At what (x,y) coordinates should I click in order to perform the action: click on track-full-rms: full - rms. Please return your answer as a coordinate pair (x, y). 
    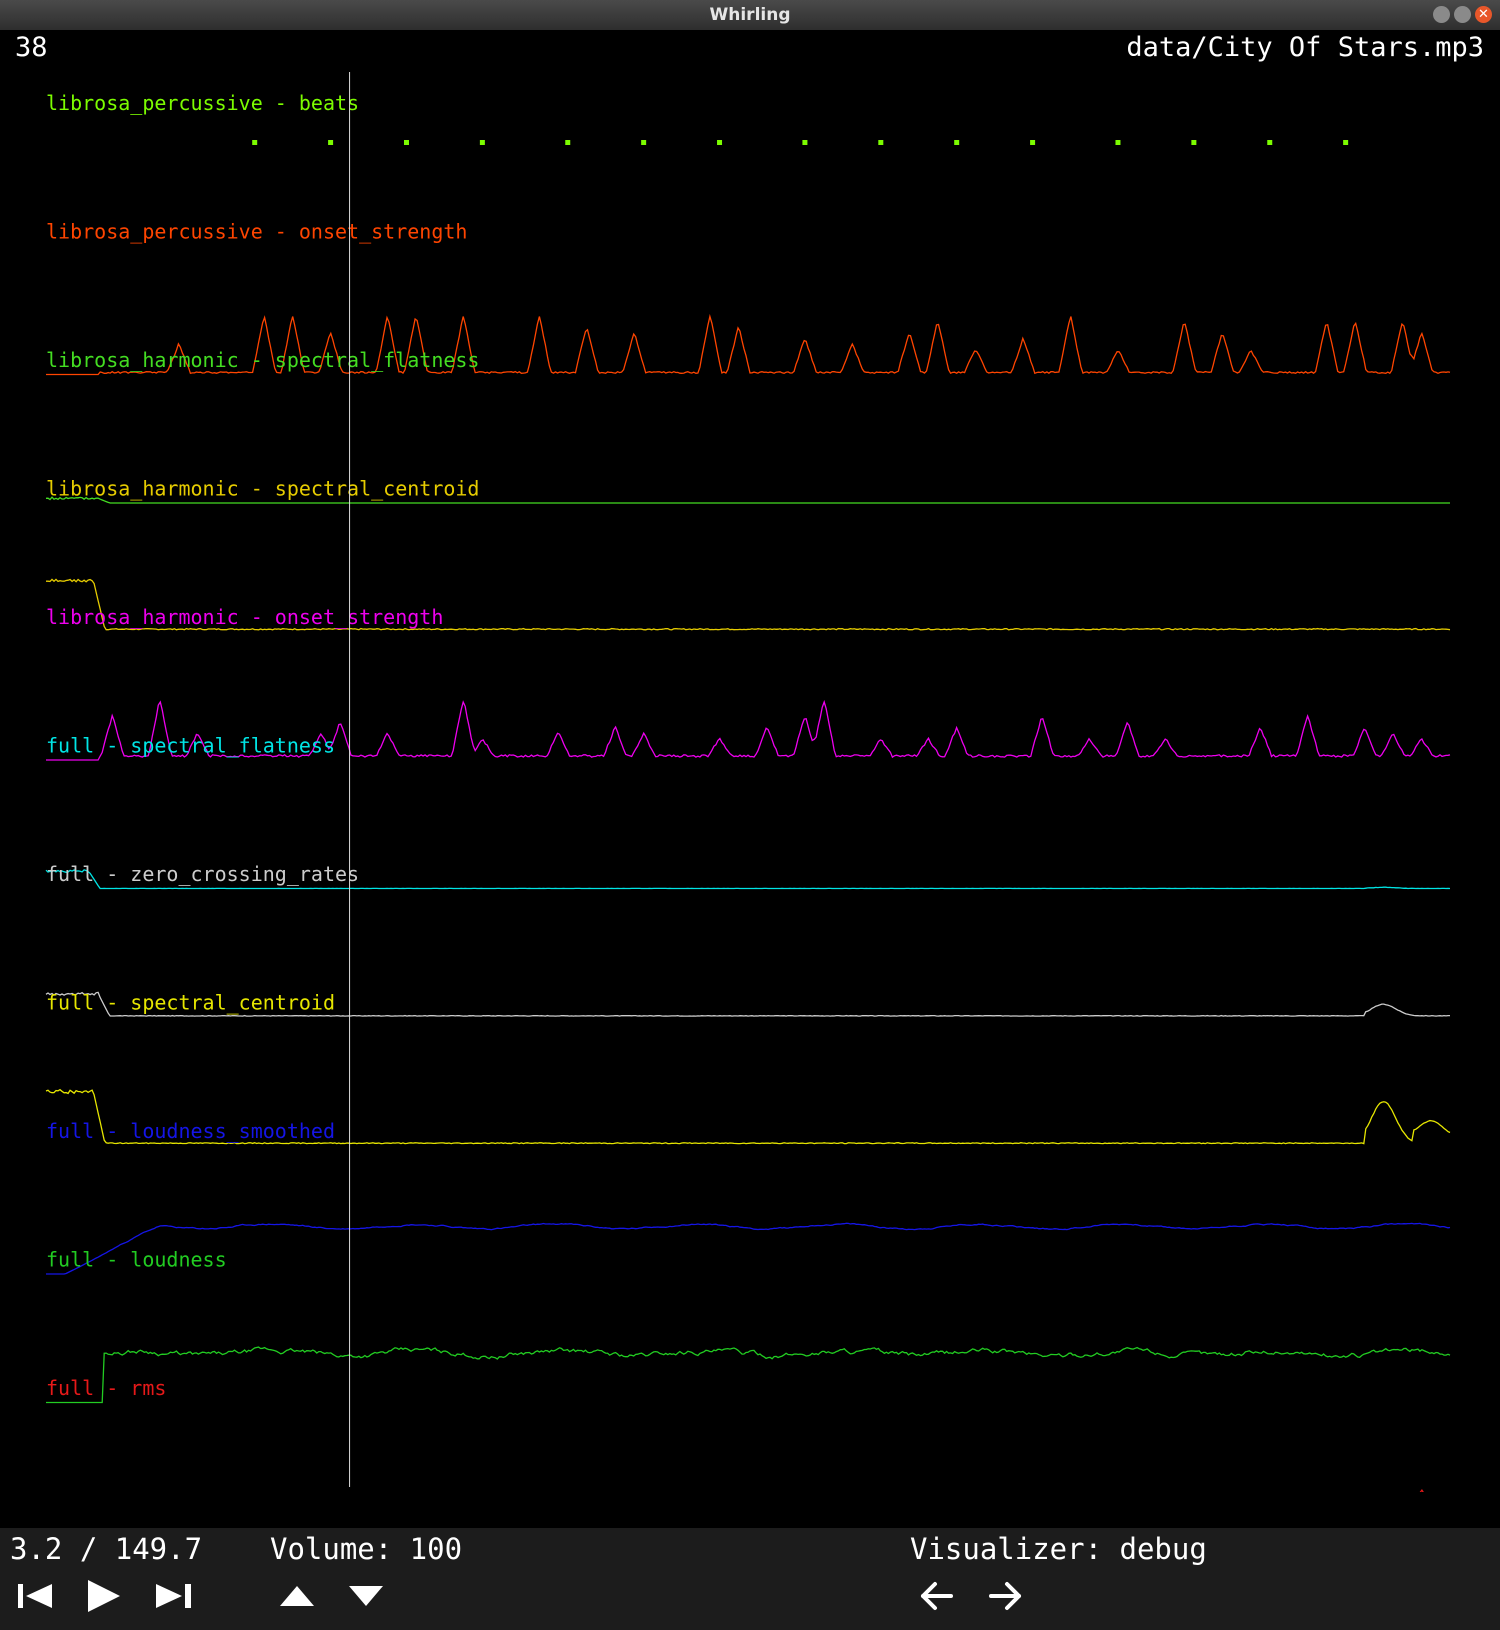
    Looking at the image, I should click on (748, 1454).